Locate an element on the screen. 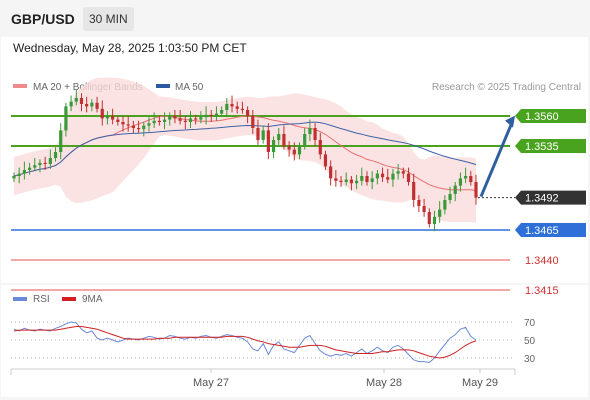 The width and height of the screenshot is (590, 400). pivot-tag is located at coordinates (550, 230).